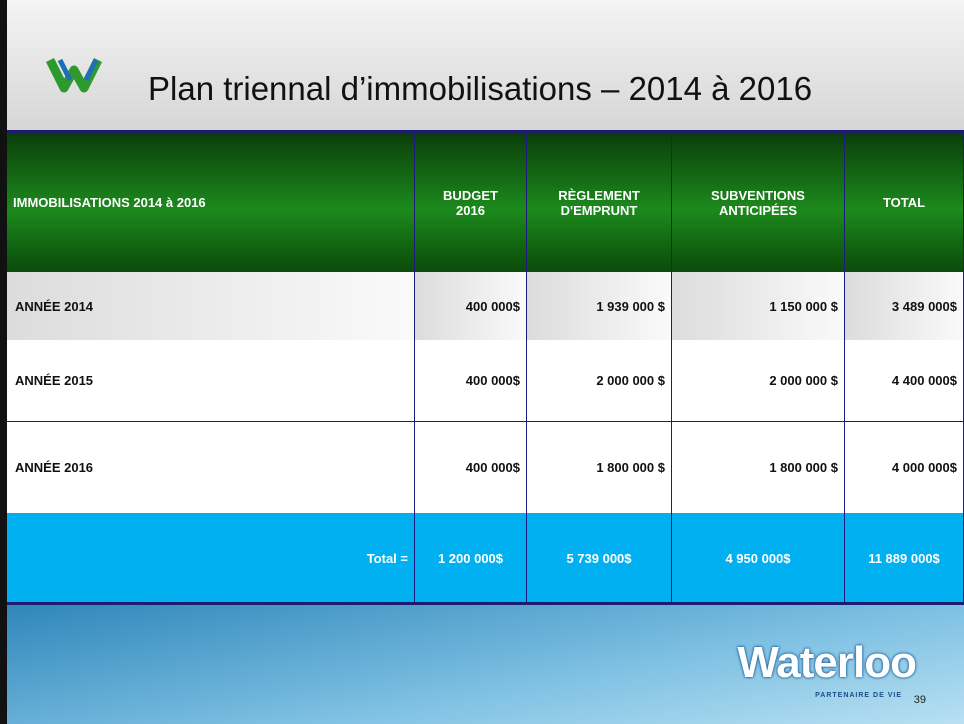 Image resolution: width=964 pixels, height=724 pixels. I want to click on total-value: 1 200 000$, so click(471, 558).